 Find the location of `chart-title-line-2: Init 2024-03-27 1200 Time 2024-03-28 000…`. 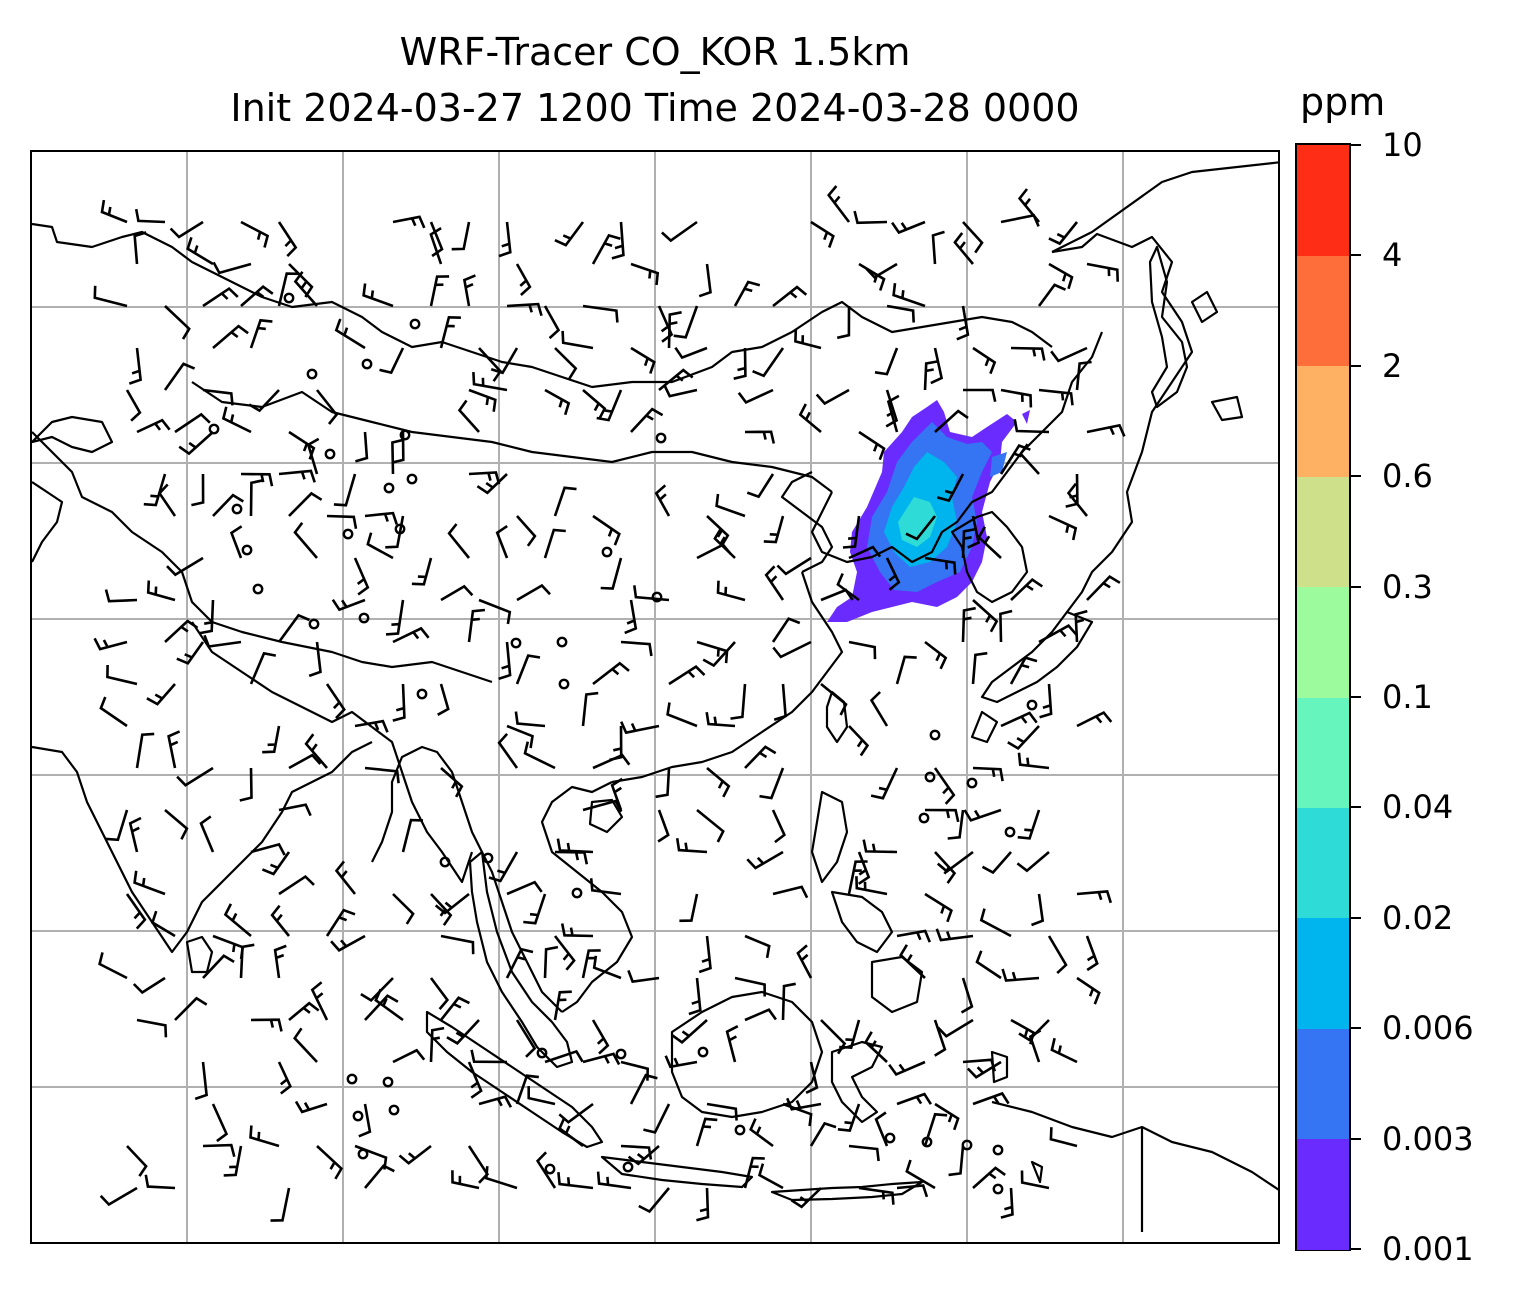

chart-title-line-2: Init 2024-03-27 1200 Time 2024-03-28 000… is located at coordinates (655, 108).